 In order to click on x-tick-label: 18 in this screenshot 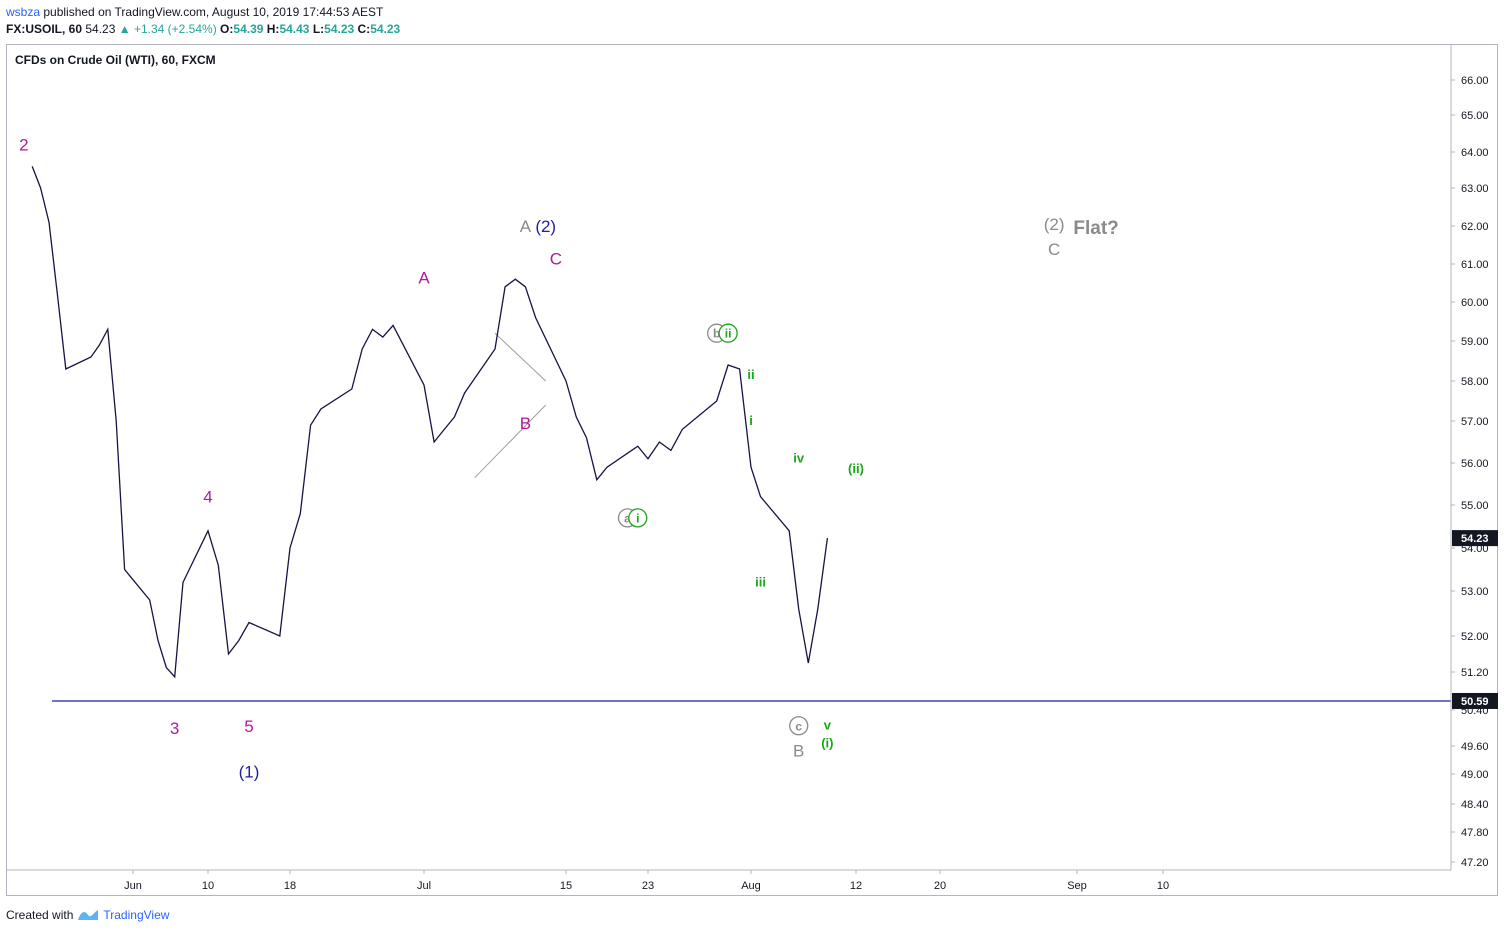, I will do `click(290, 886)`.